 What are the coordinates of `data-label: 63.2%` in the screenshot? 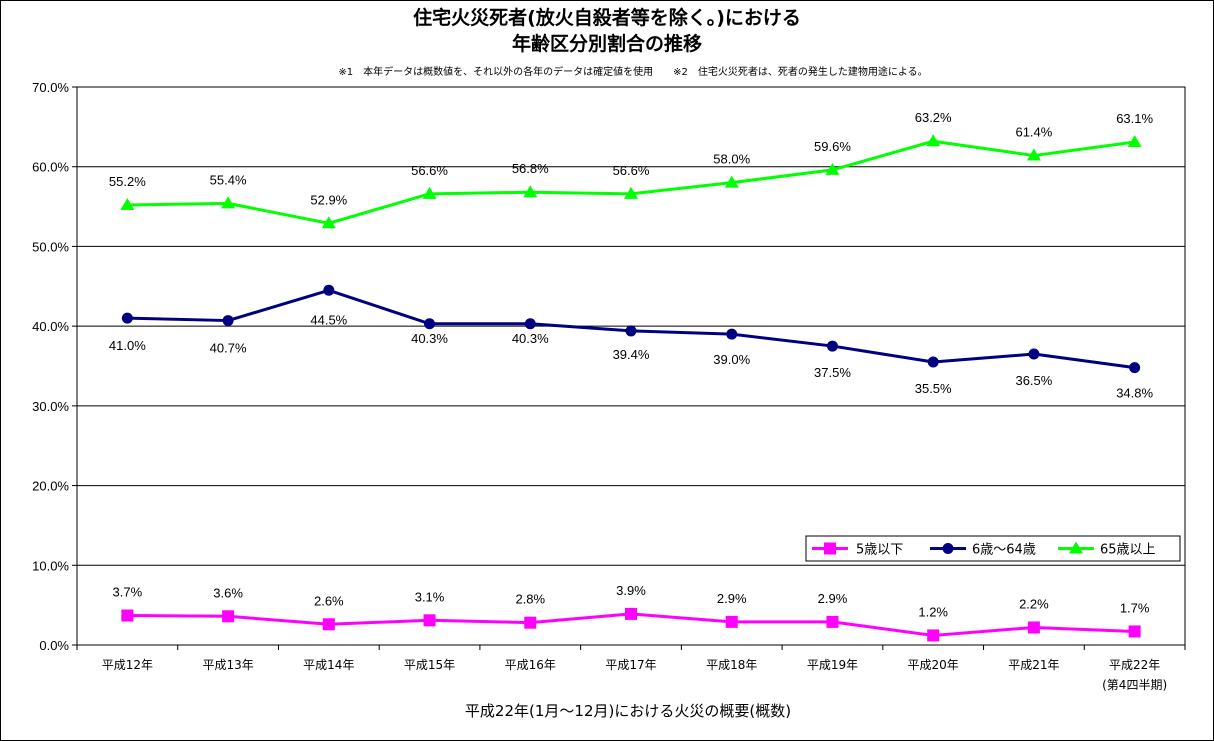 It's located at (933, 117).